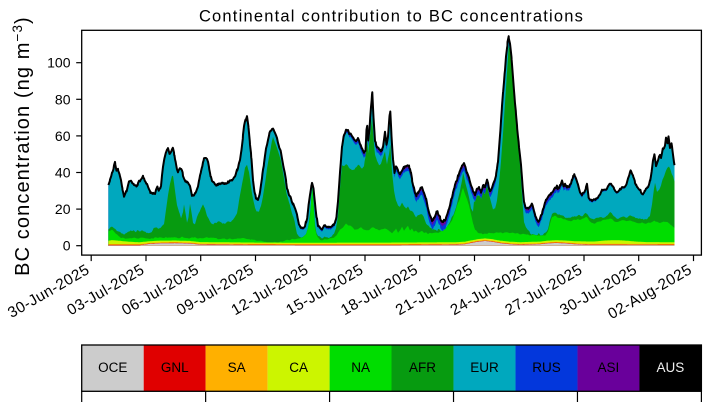 The height and width of the screenshot is (402, 710). I want to click on svg-text: 40, so click(63, 173).